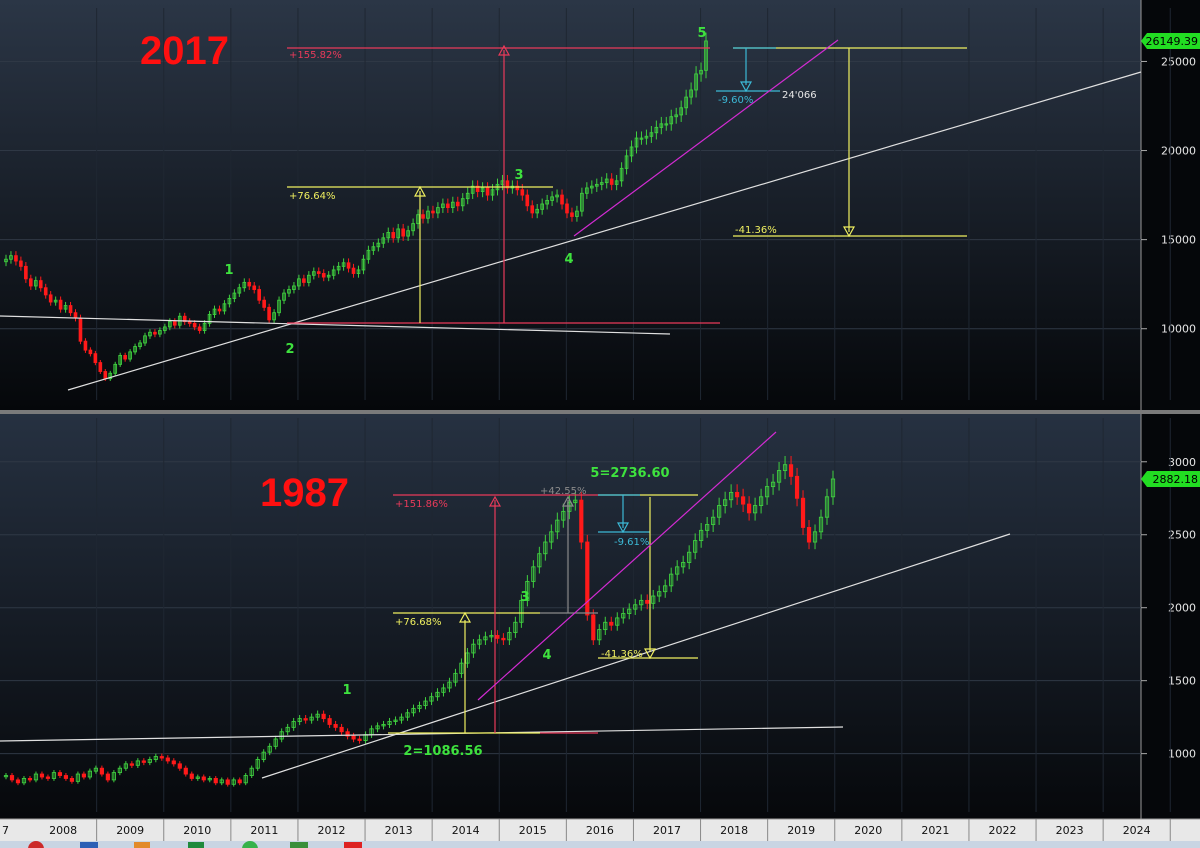  Describe the element at coordinates (63, 830) in the screenshot. I see `x-tick-label: 2008` at that location.